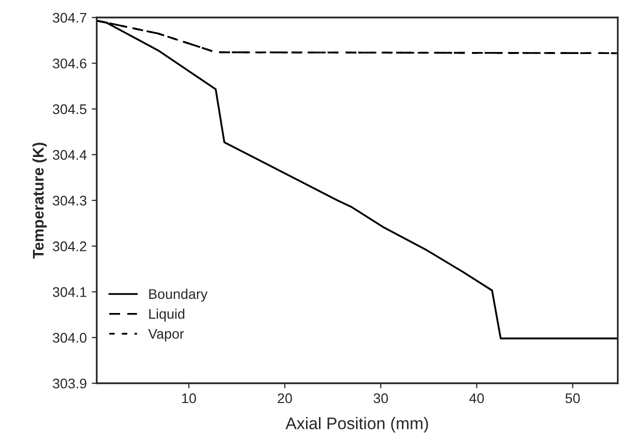 This screenshot has height=438, width=624. What do you see at coordinates (69, 337) in the screenshot?
I see `y-tick-label: 304.0` at bounding box center [69, 337].